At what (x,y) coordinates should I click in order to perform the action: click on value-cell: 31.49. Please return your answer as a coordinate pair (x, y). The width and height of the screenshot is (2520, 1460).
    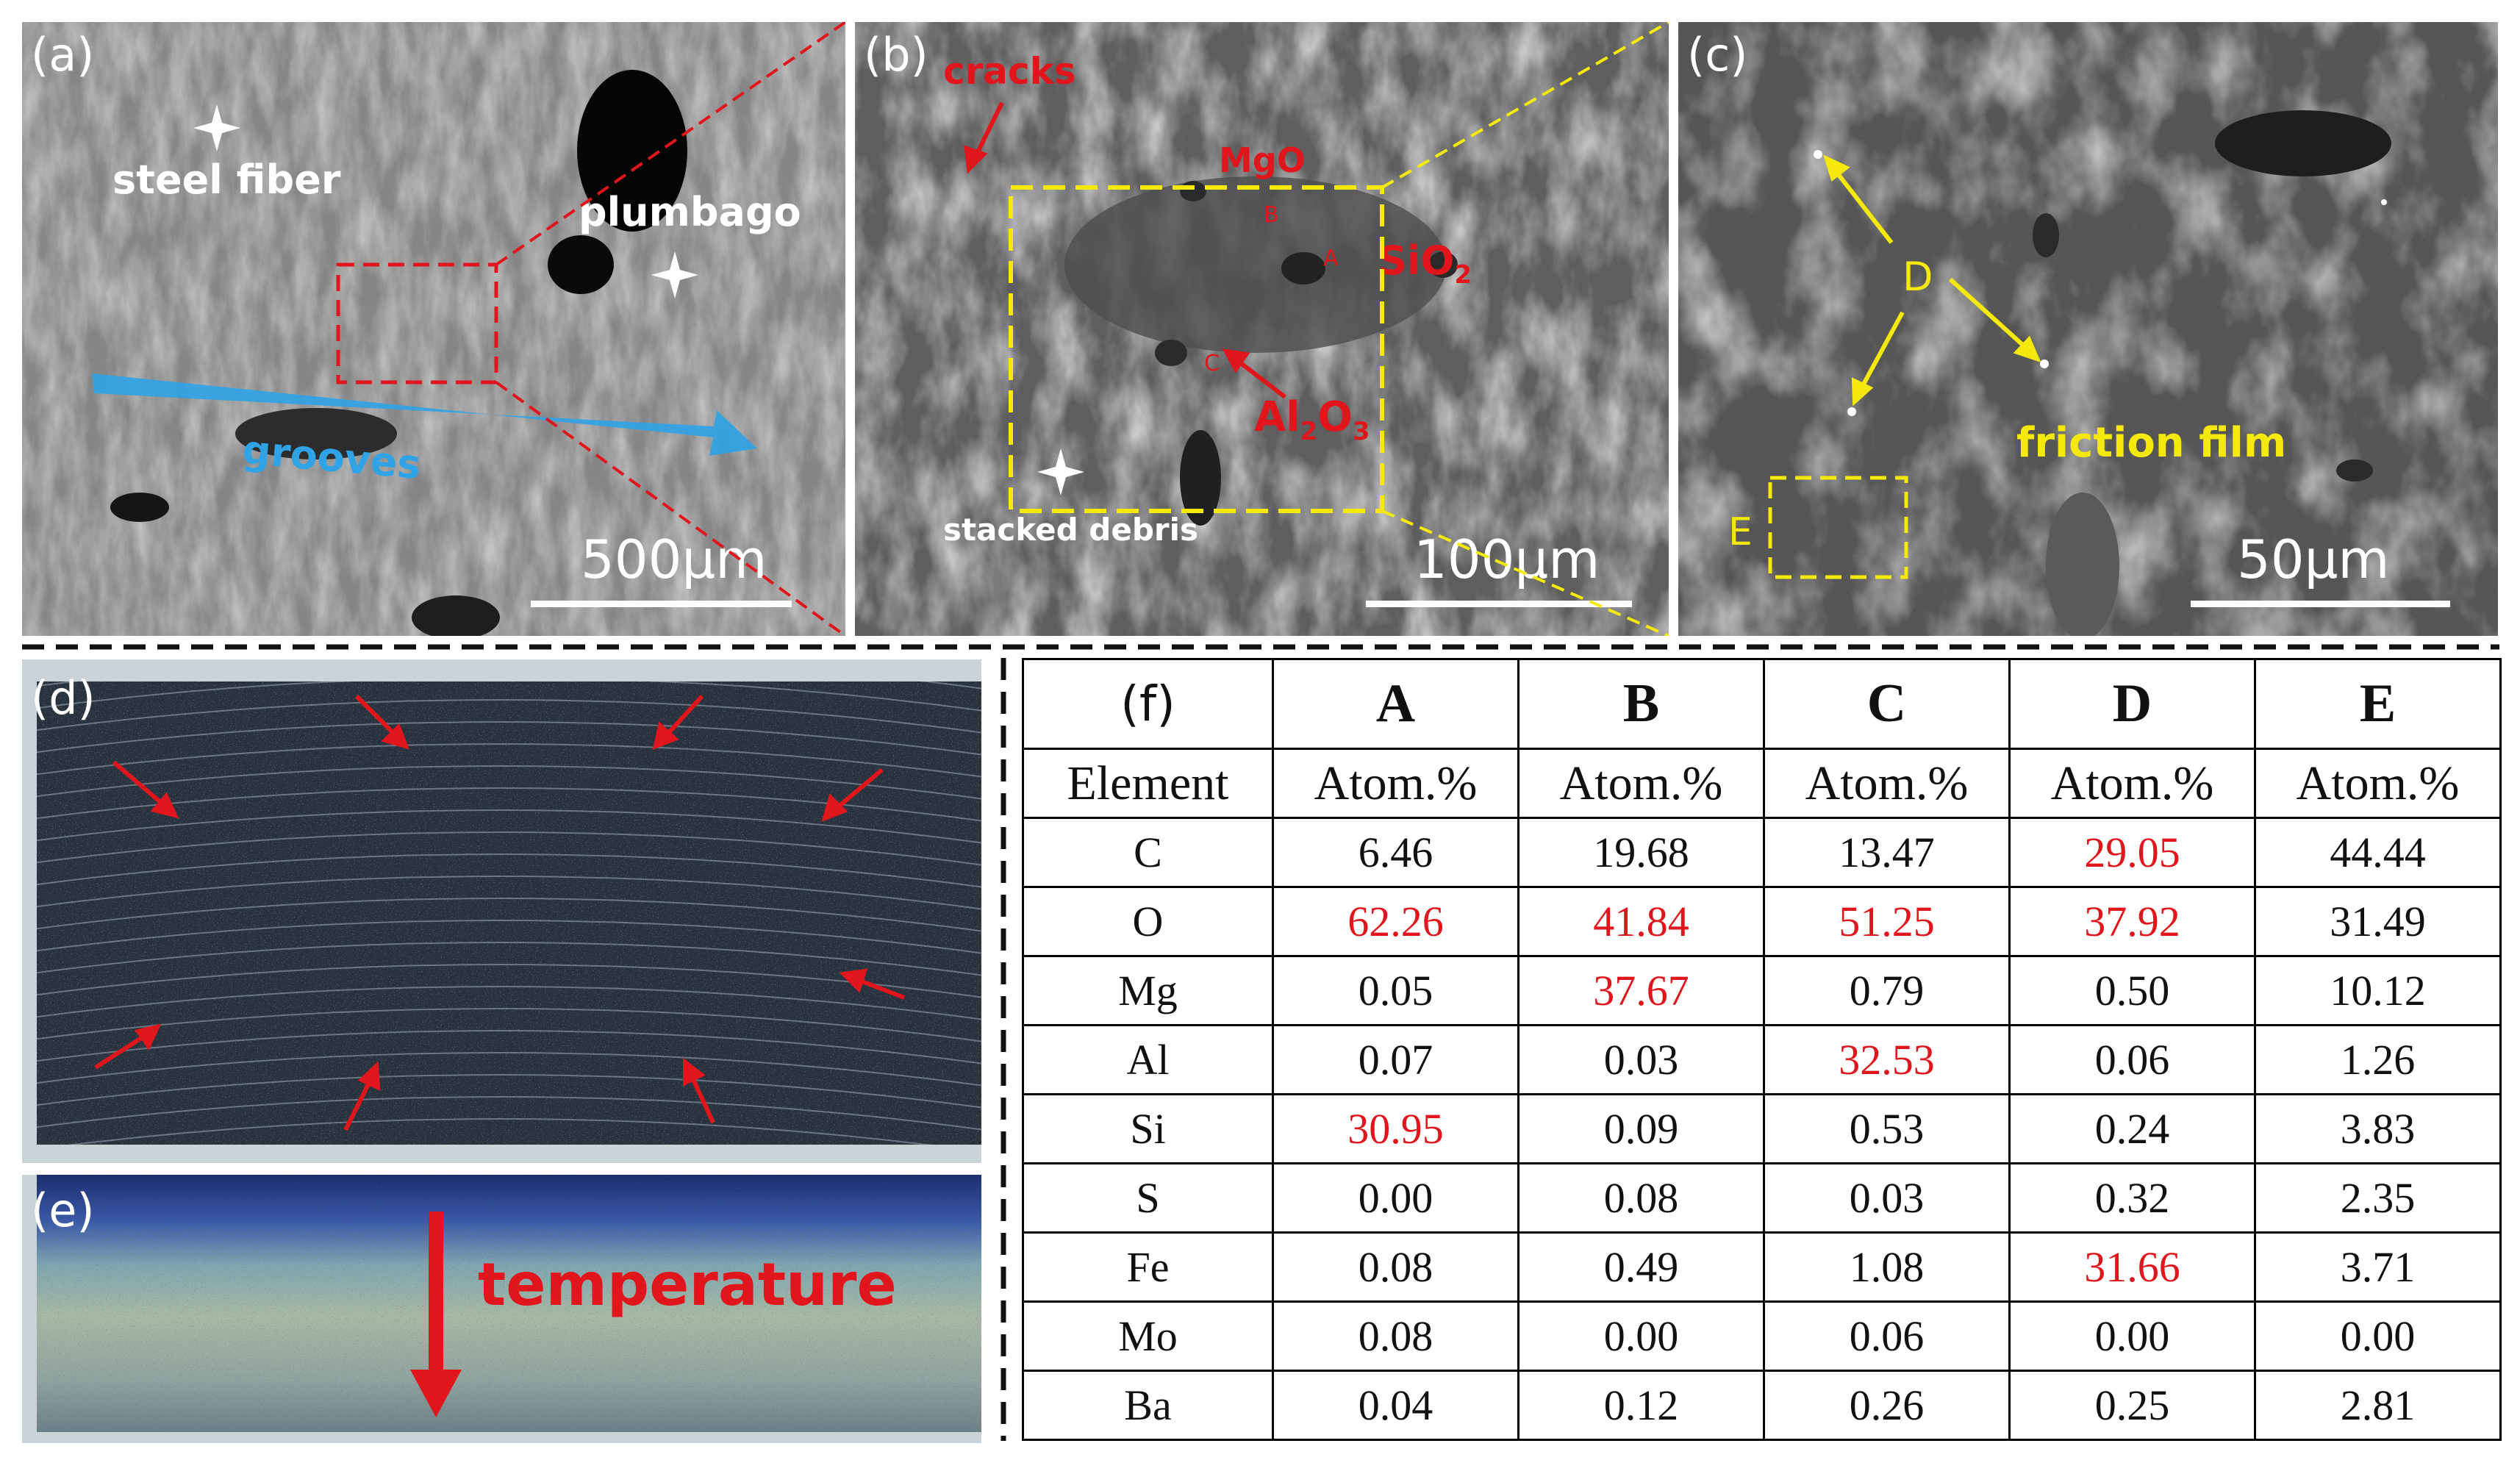
    Looking at the image, I should click on (2378, 922).